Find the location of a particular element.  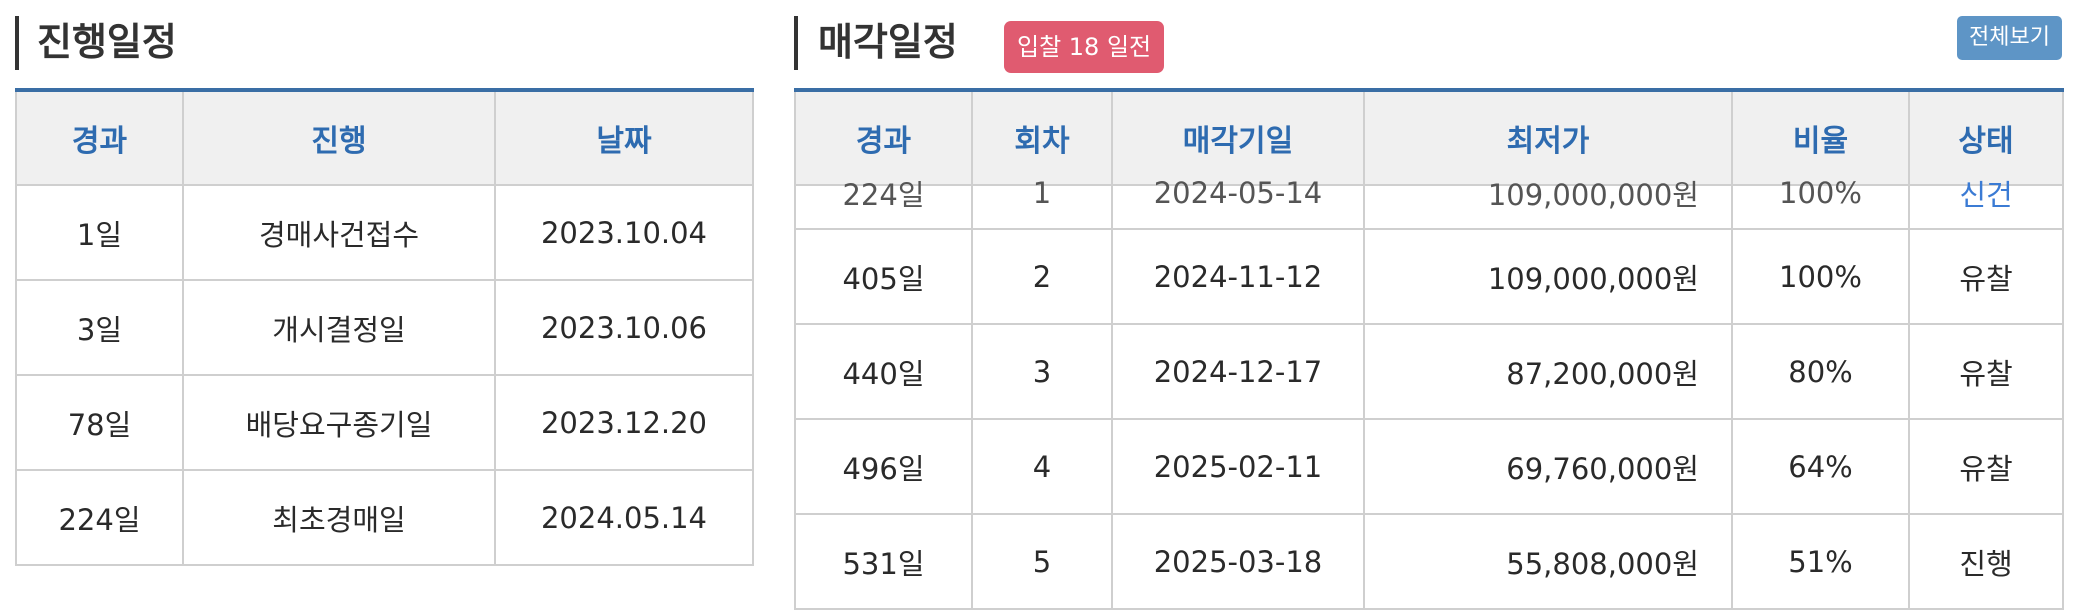

cell-sale-date: 2024-12-17 is located at coordinates (1238, 371).